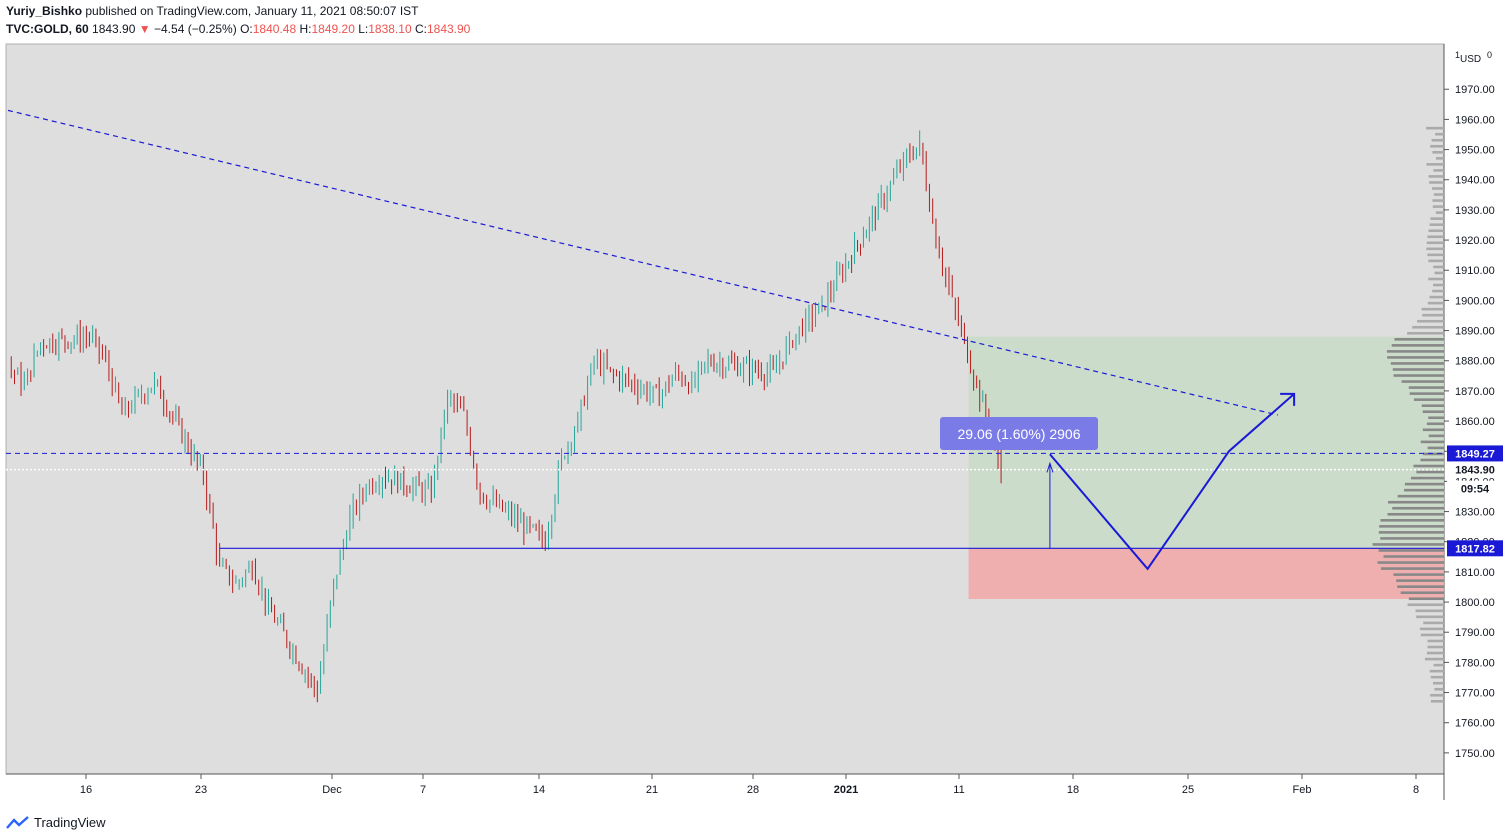  Describe the element at coordinates (1475, 271) in the screenshot. I see `price-tick-label: 1910.00` at that location.